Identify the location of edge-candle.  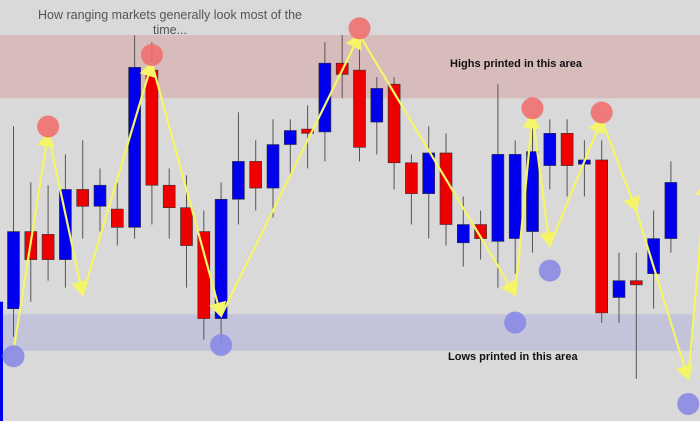
(1, 361).